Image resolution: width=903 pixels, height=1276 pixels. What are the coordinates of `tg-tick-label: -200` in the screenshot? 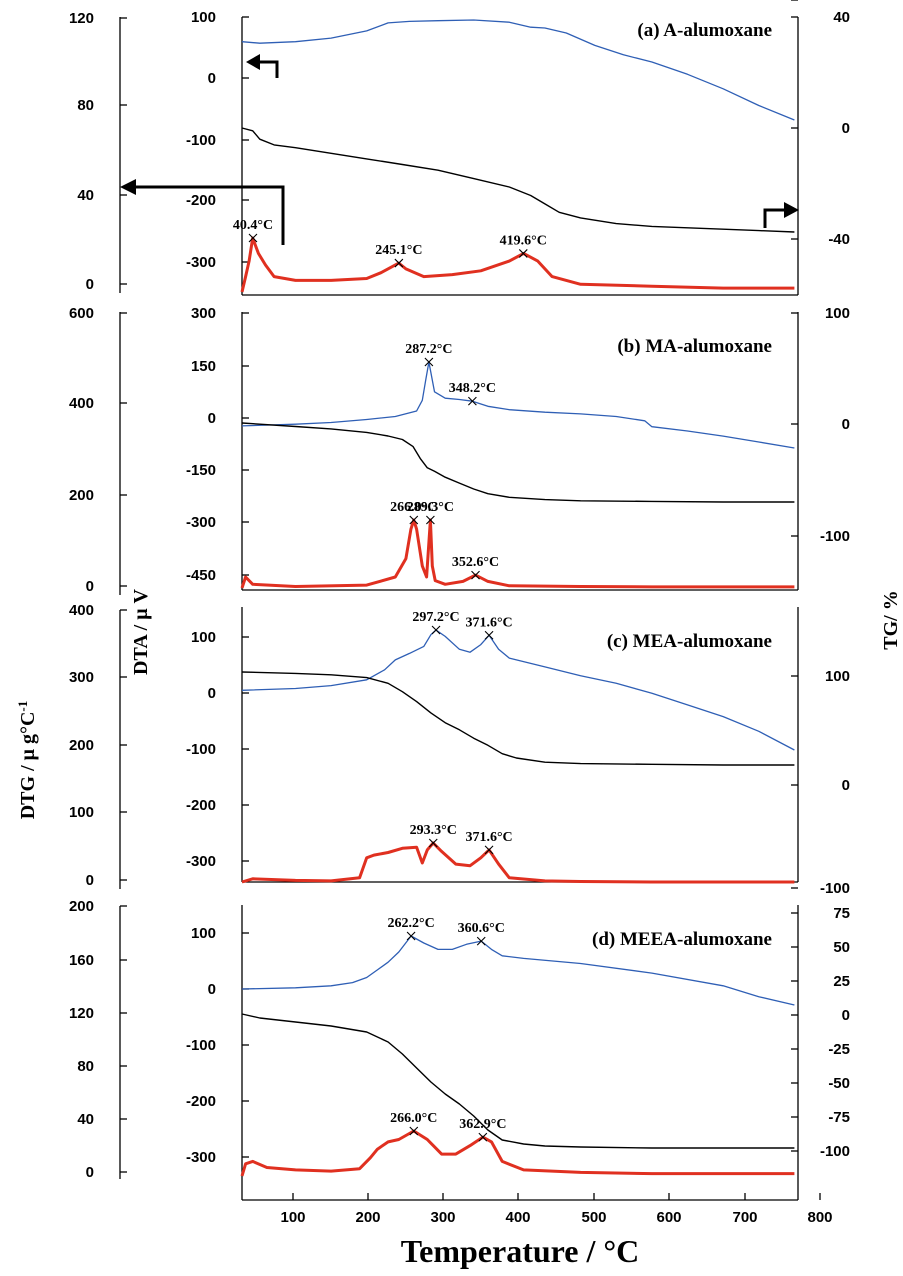 It's located at (835, 2).